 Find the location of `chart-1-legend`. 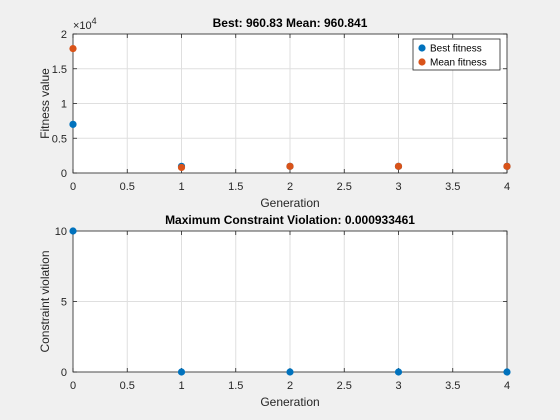

chart-1-legend is located at coordinates (456, 54).